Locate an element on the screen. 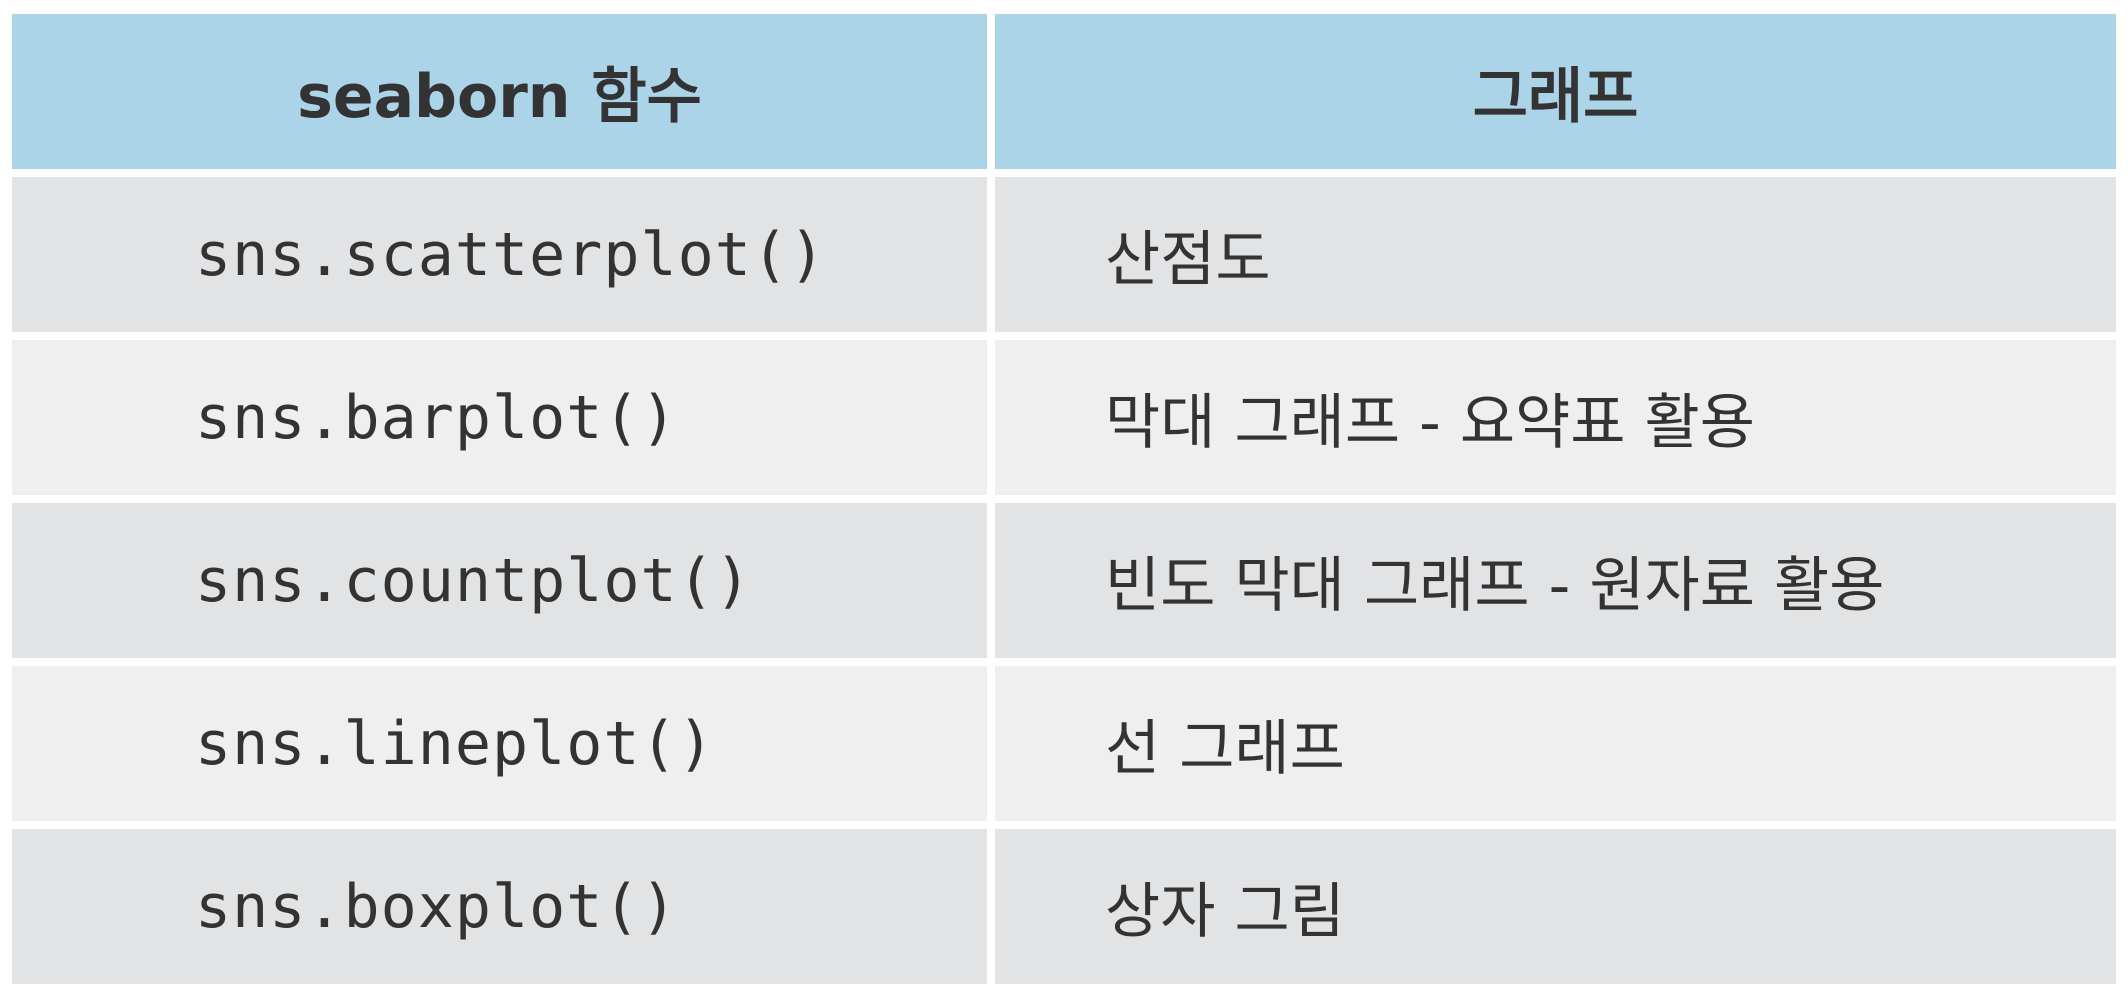 Image resolution: width=2128 pixels, height=997 pixels. table-row-function: sns.barplot() is located at coordinates (499, 417).